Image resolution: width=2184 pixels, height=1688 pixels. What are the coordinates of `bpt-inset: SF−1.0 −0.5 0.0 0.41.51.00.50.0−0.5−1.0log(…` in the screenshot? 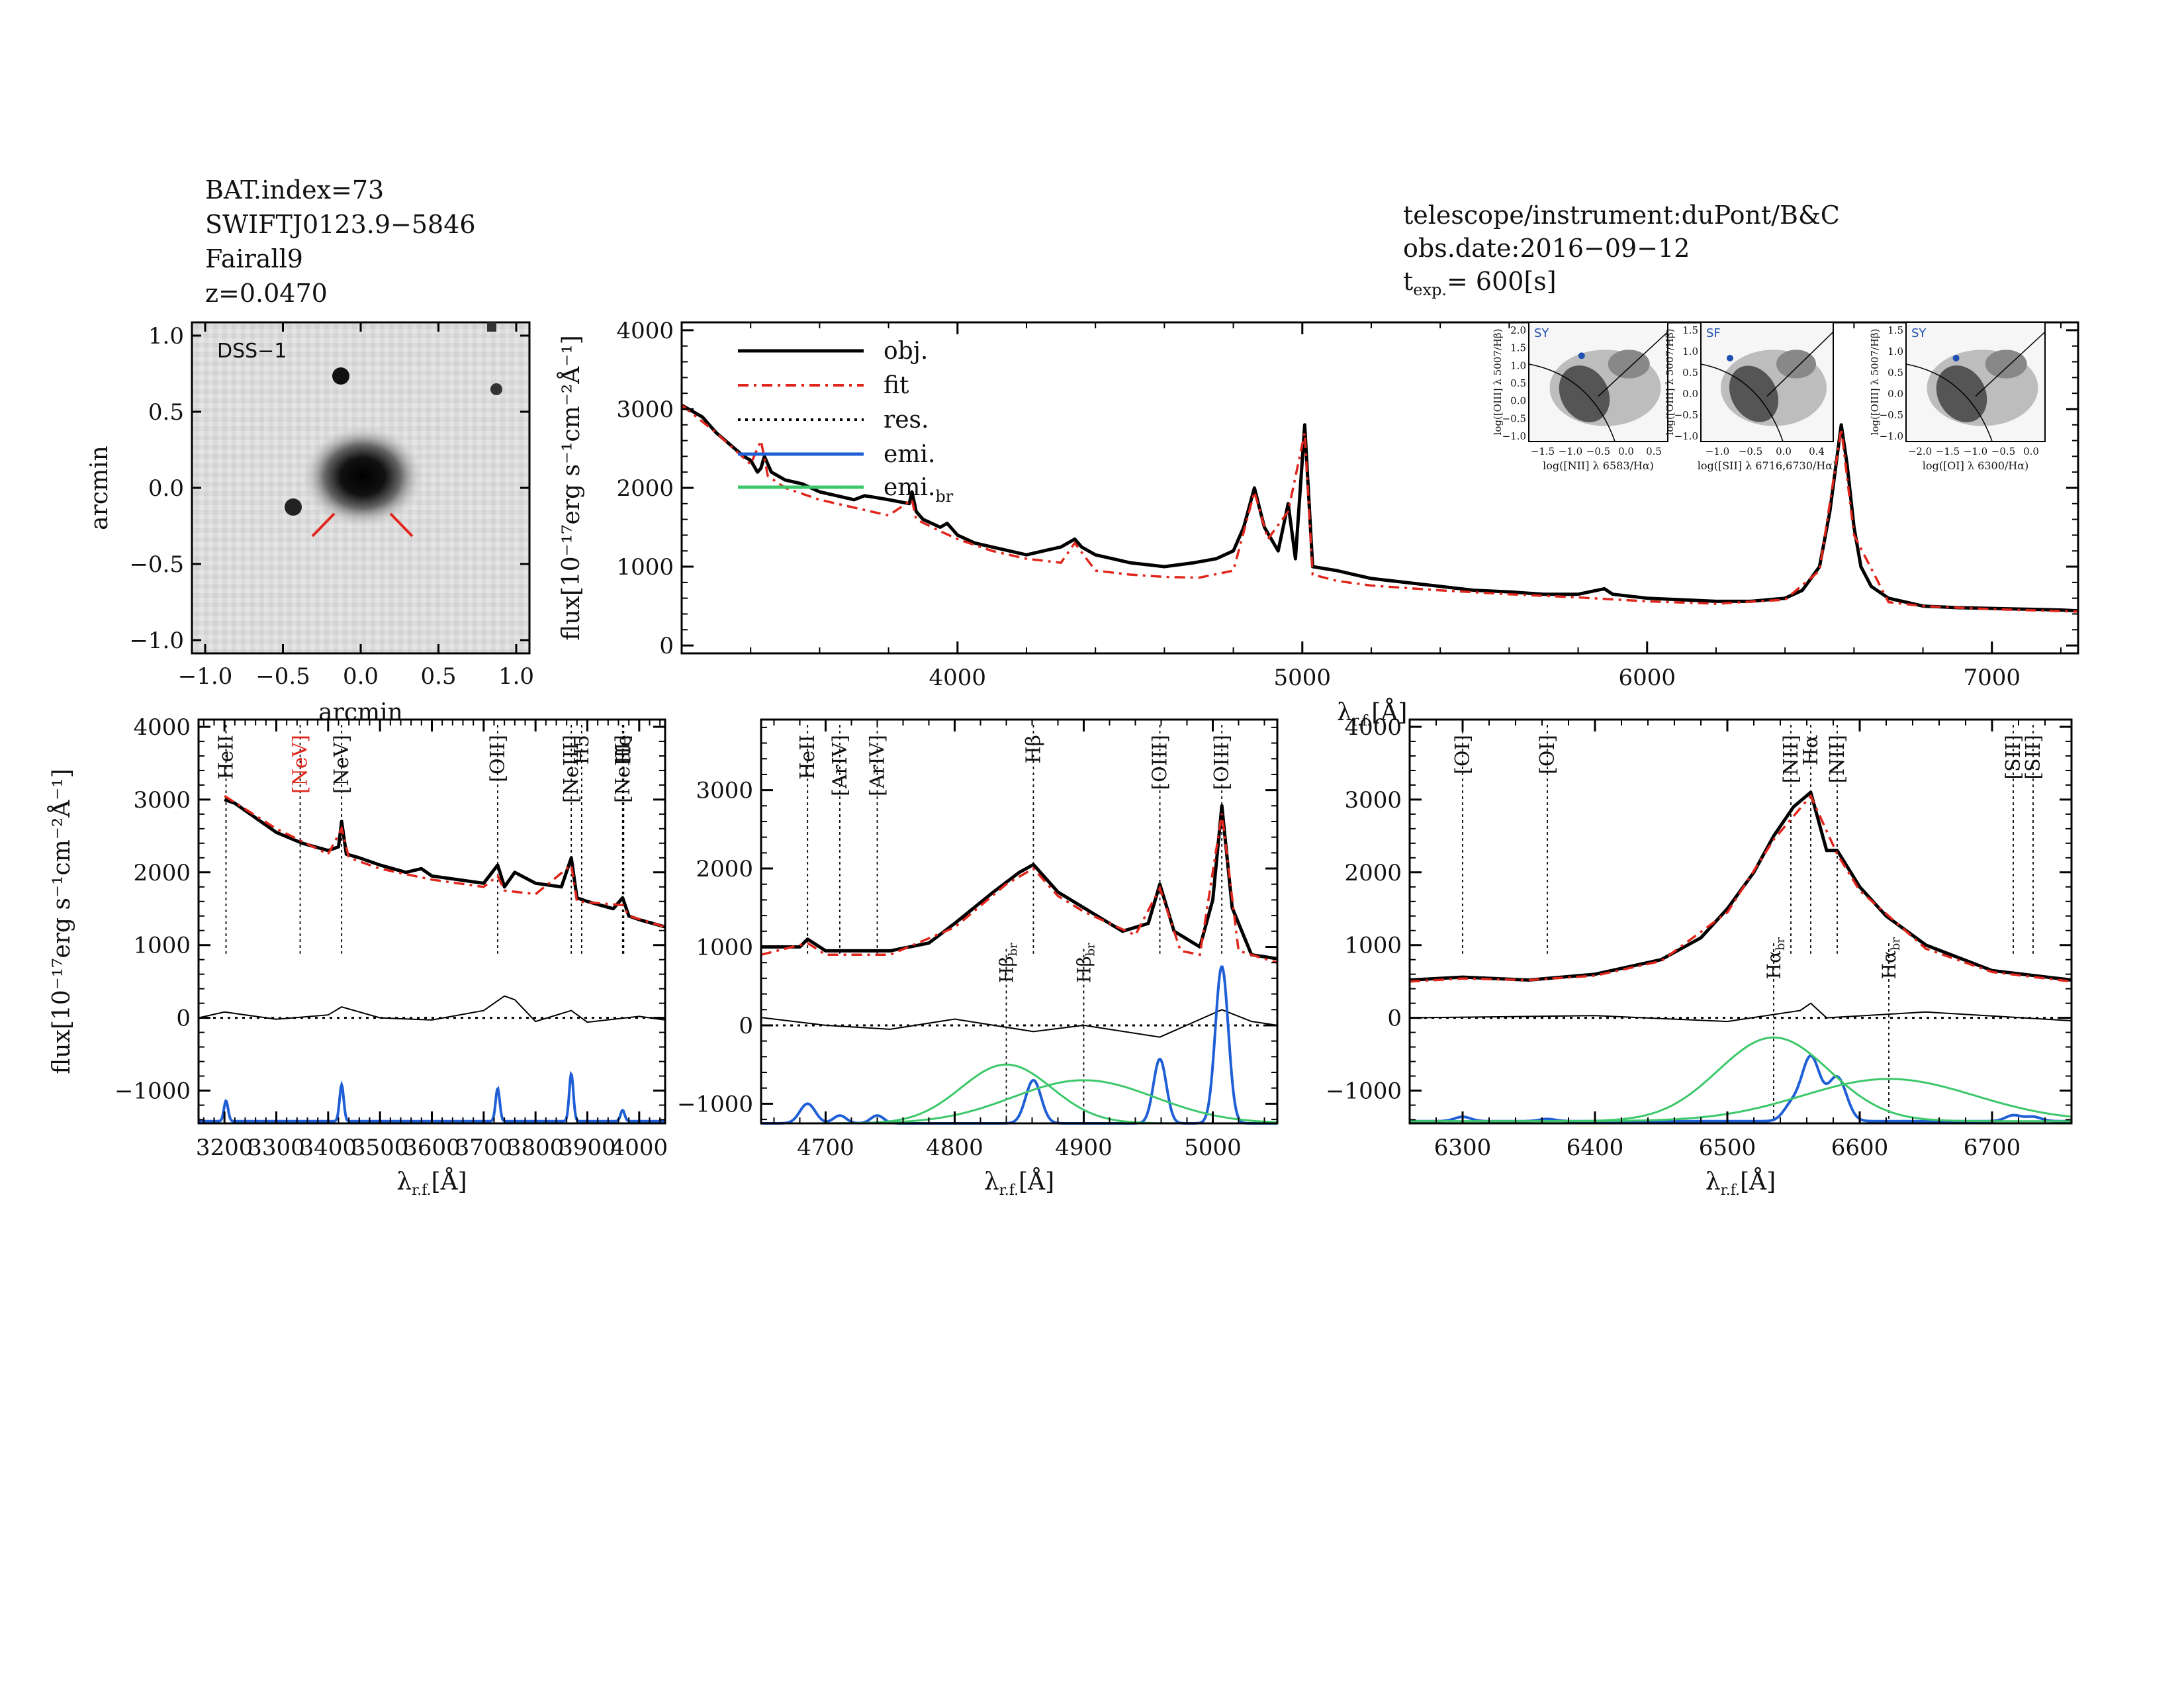 It's located at (1750, 397).